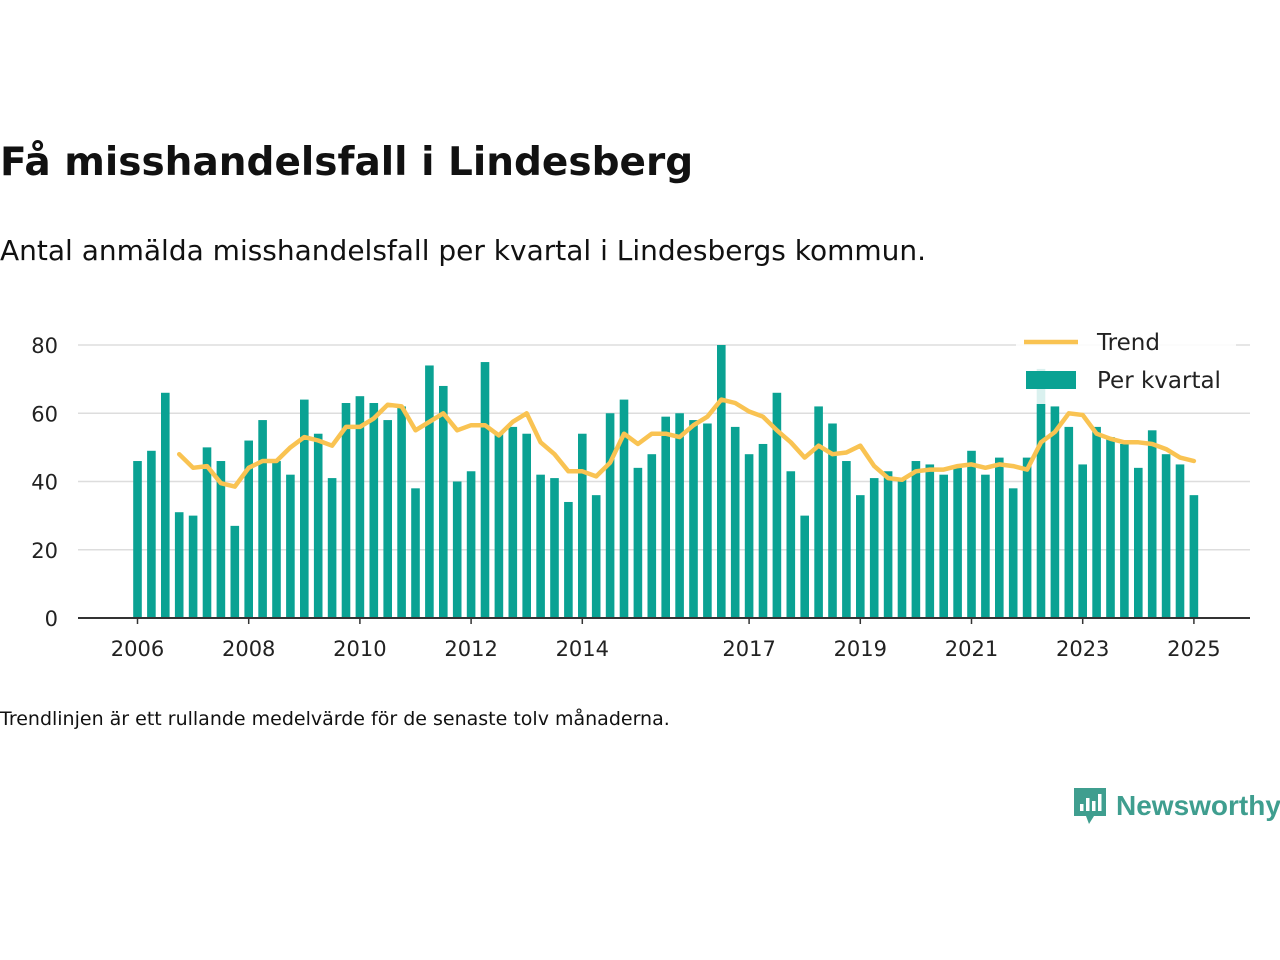 This screenshot has height=960, width=1280. I want to click on x-tick-label: 2017, so click(748, 649).